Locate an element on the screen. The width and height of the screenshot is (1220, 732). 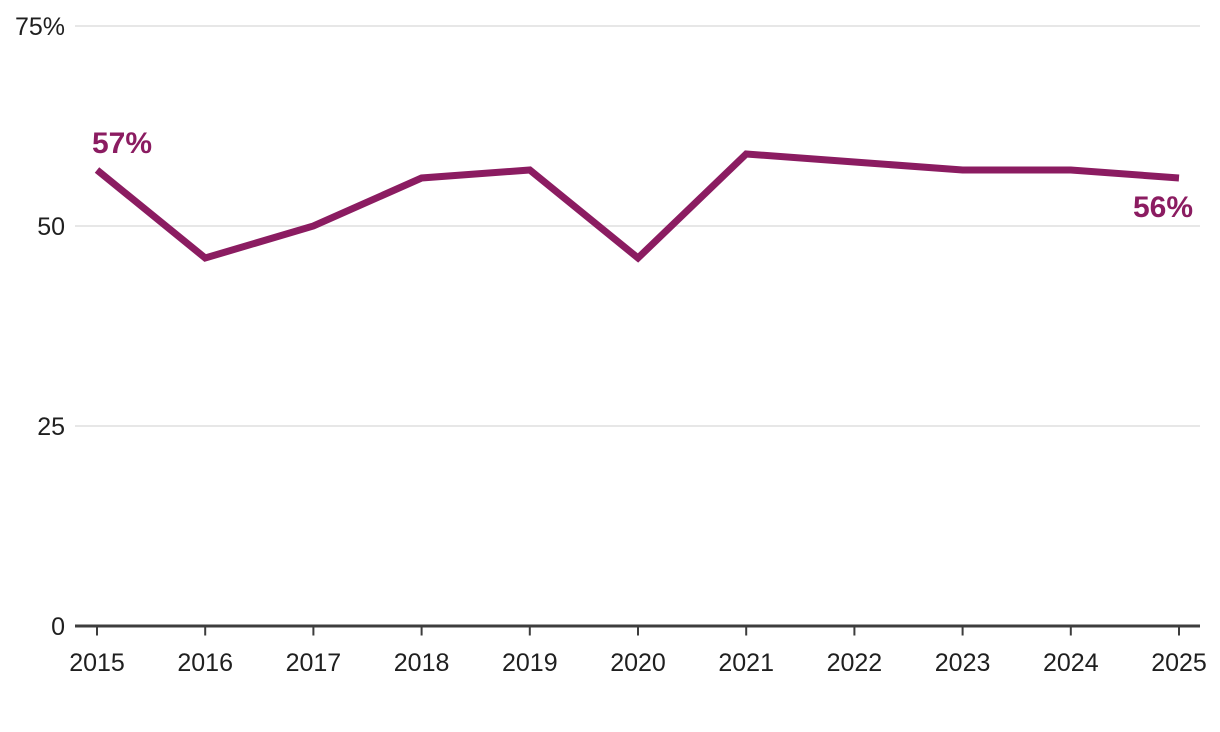
x-axis-tick-label: 2019 is located at coordinates (530, 663).